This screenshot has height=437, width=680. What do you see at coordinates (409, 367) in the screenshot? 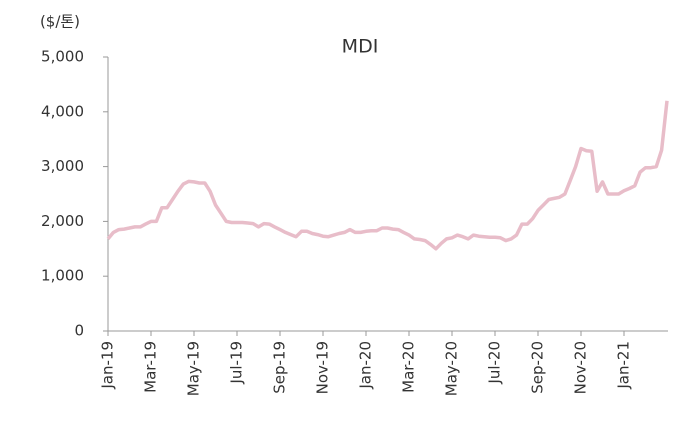
I see `x-tick-label: Mar-20` at bounding box center [409, 367].